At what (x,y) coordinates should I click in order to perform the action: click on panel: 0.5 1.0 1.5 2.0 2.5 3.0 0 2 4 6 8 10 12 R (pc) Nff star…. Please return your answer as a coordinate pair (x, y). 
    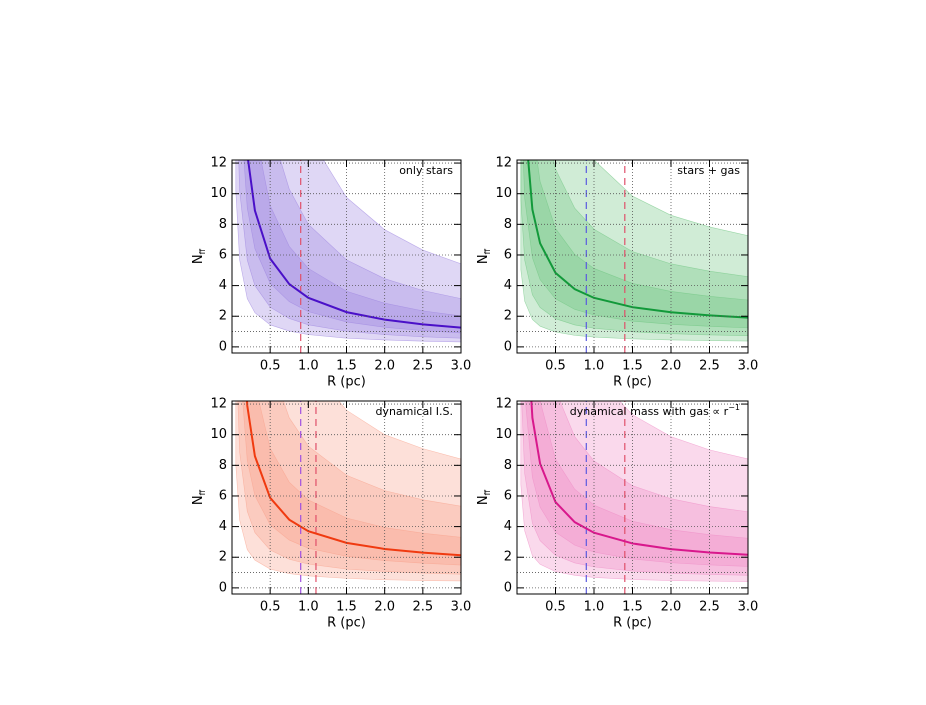
    Looking at the image, I should click on (617, 273).